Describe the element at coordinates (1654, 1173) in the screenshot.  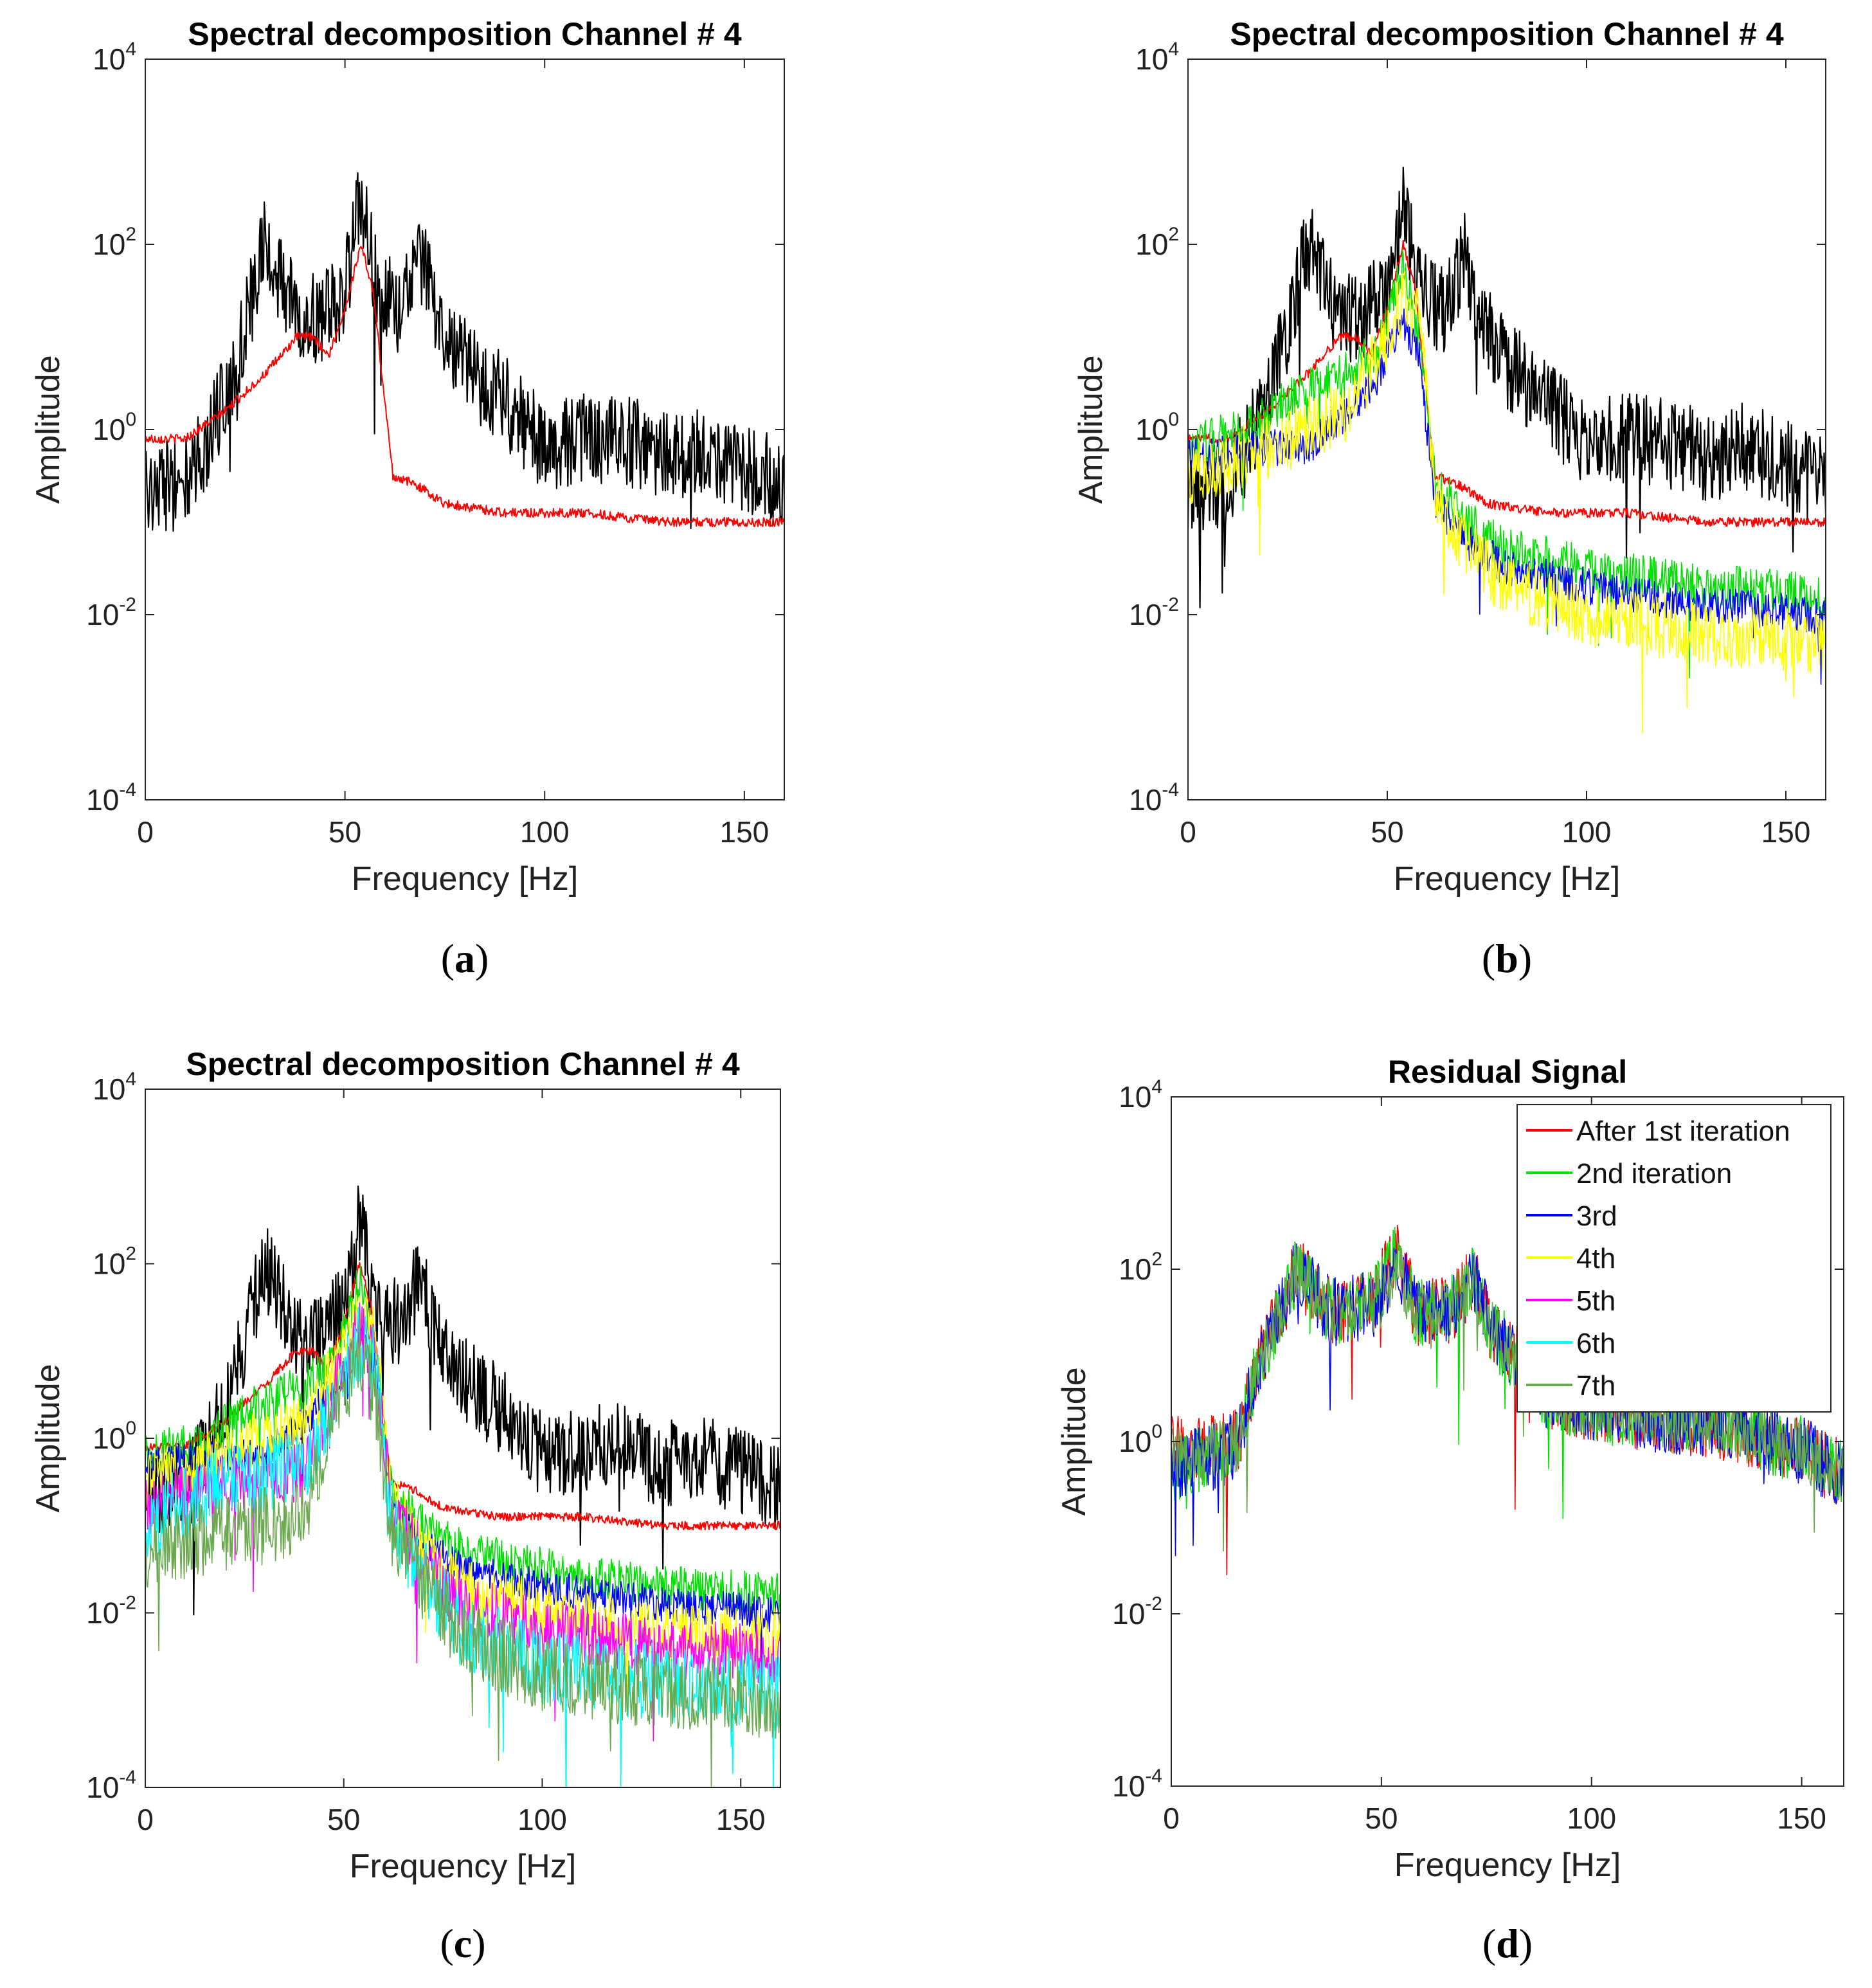
I see `legend-entry: 2nd iteration` at that location.